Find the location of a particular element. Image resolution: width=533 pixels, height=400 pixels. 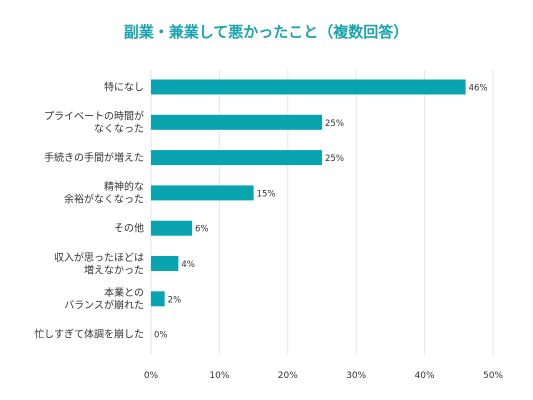

x-tick-label: 20% is located at coordinates (288, 376).